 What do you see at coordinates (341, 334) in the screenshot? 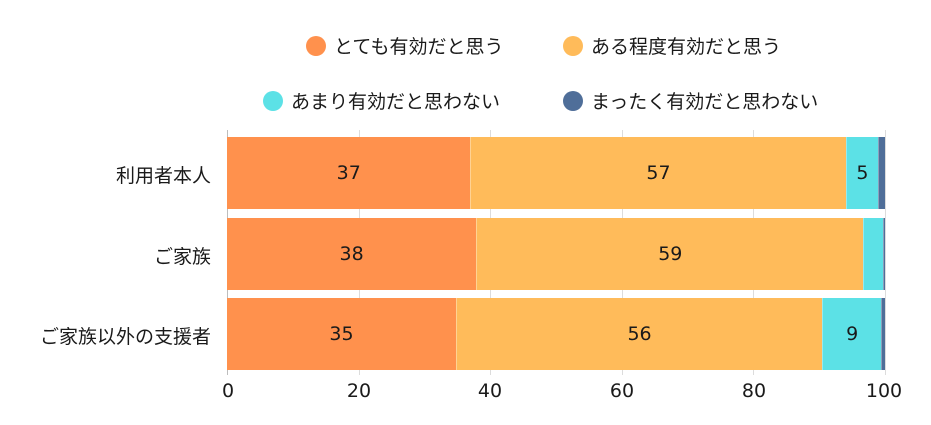
I see `bar-segment: 35` at bounding box center [341, 334].